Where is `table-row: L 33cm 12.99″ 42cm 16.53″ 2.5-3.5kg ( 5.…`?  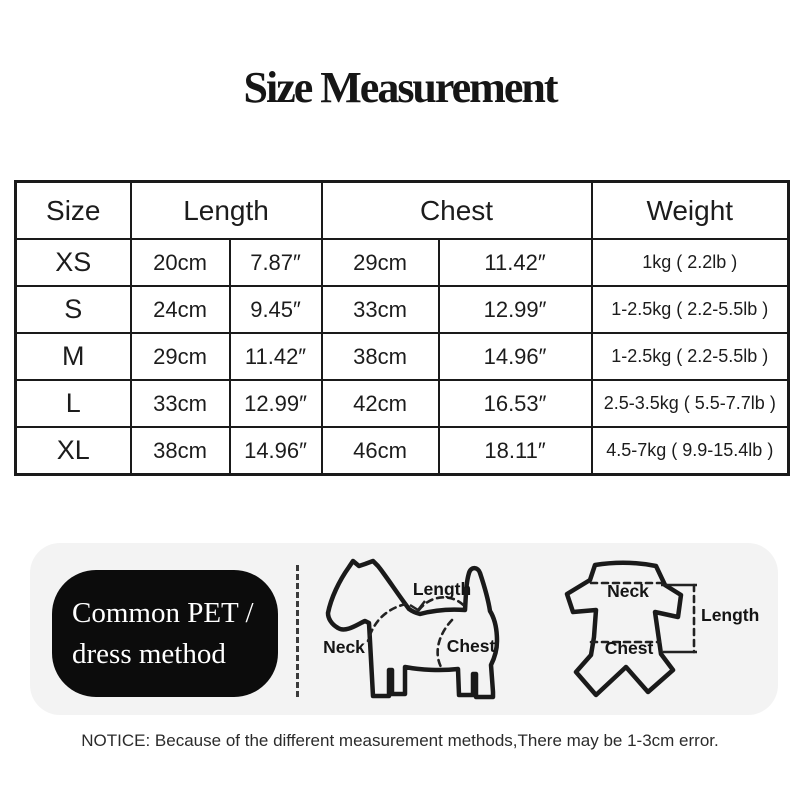
table-row: L 33cm 12.99″ 42cm 16.53″ 2.5-3.5kg ( 5.… is located at coordinates (402, 403).